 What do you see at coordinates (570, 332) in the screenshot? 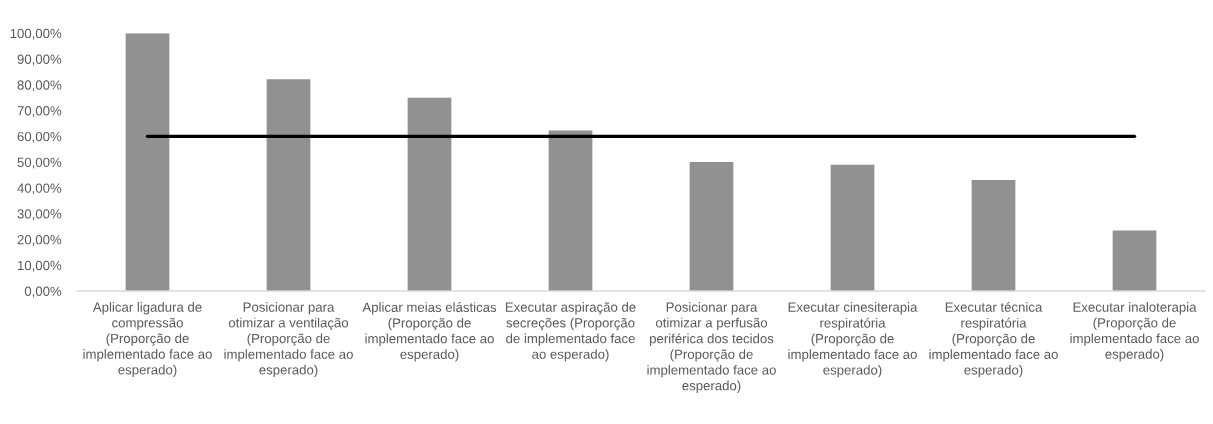
I see `x-tick-label: Executar aspiração de secreções (Proporção de implementado face ao esperado)` at bounding box center [570, 332].